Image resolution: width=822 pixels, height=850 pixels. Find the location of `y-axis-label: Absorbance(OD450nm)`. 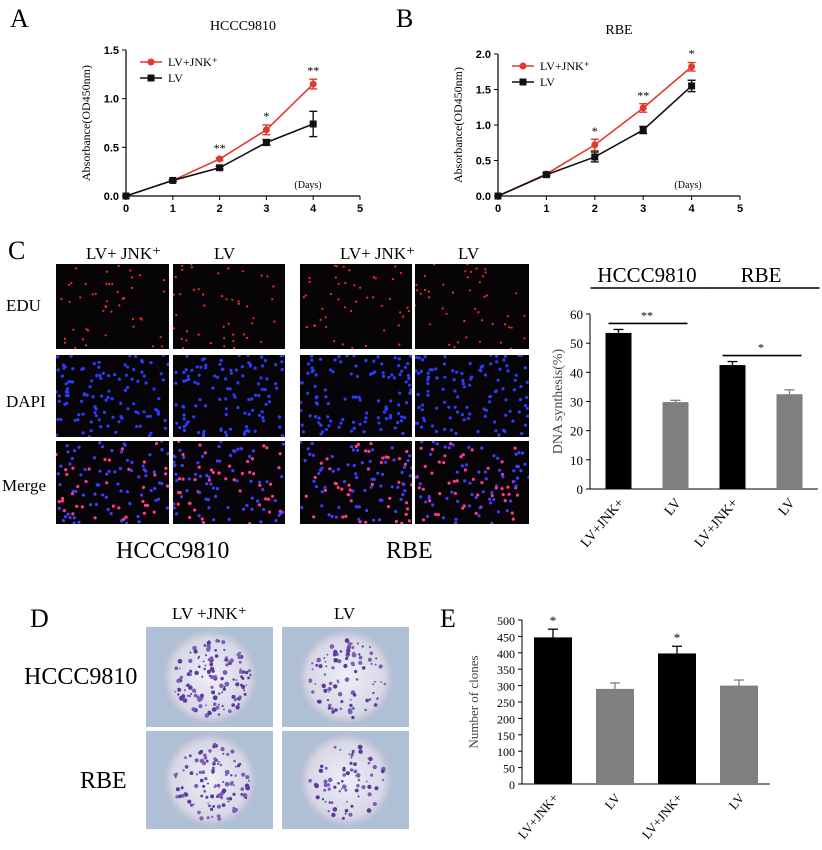

y-axis-label: Absorbance(OD450nm) is located at coordinates (458, 125).